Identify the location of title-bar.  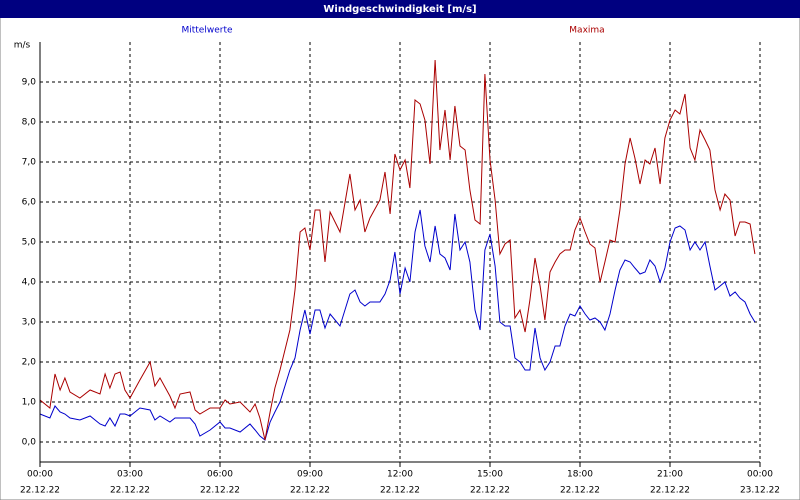
(400, 9).